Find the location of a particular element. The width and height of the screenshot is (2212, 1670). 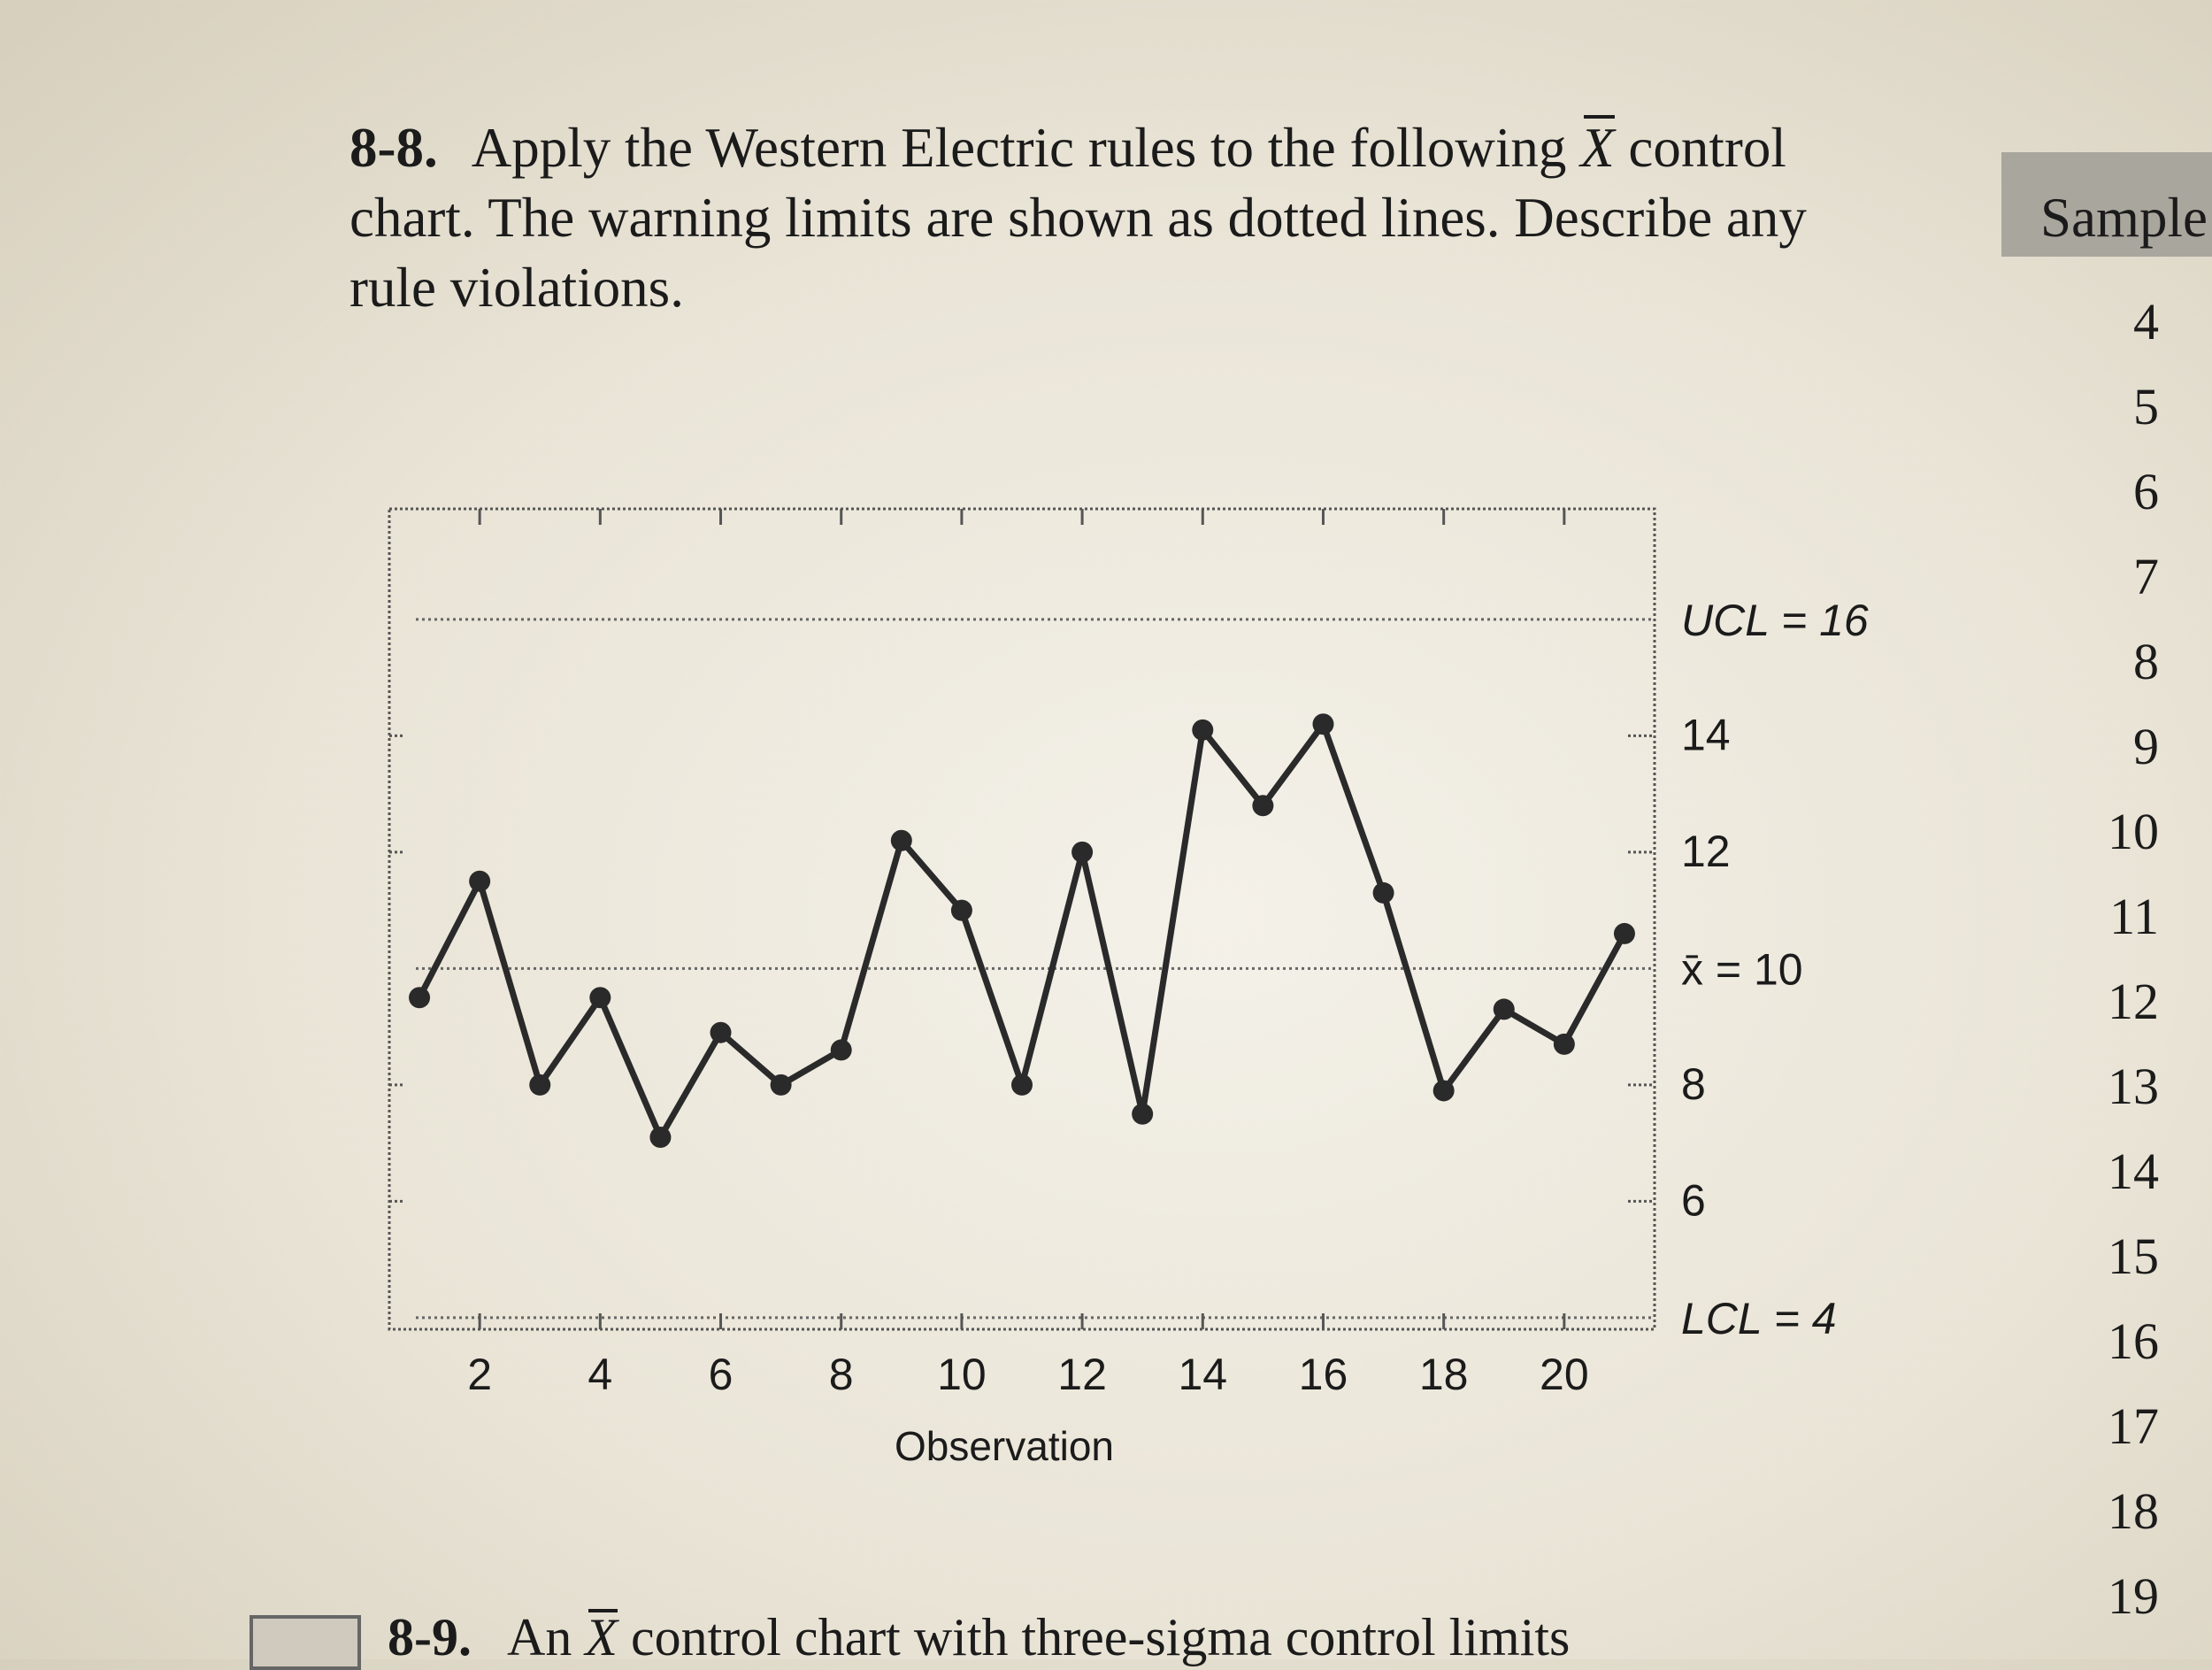

x-tick-label: 12 is located at coordinates (1082, 1374).